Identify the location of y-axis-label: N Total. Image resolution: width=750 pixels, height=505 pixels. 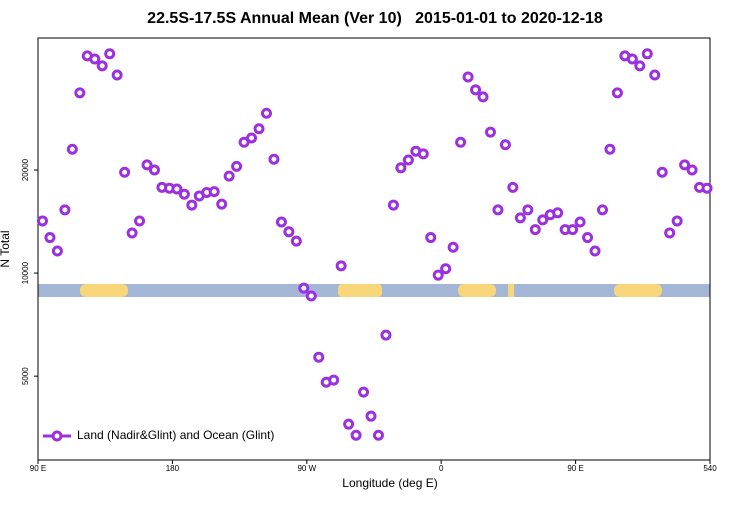
(6, 248).